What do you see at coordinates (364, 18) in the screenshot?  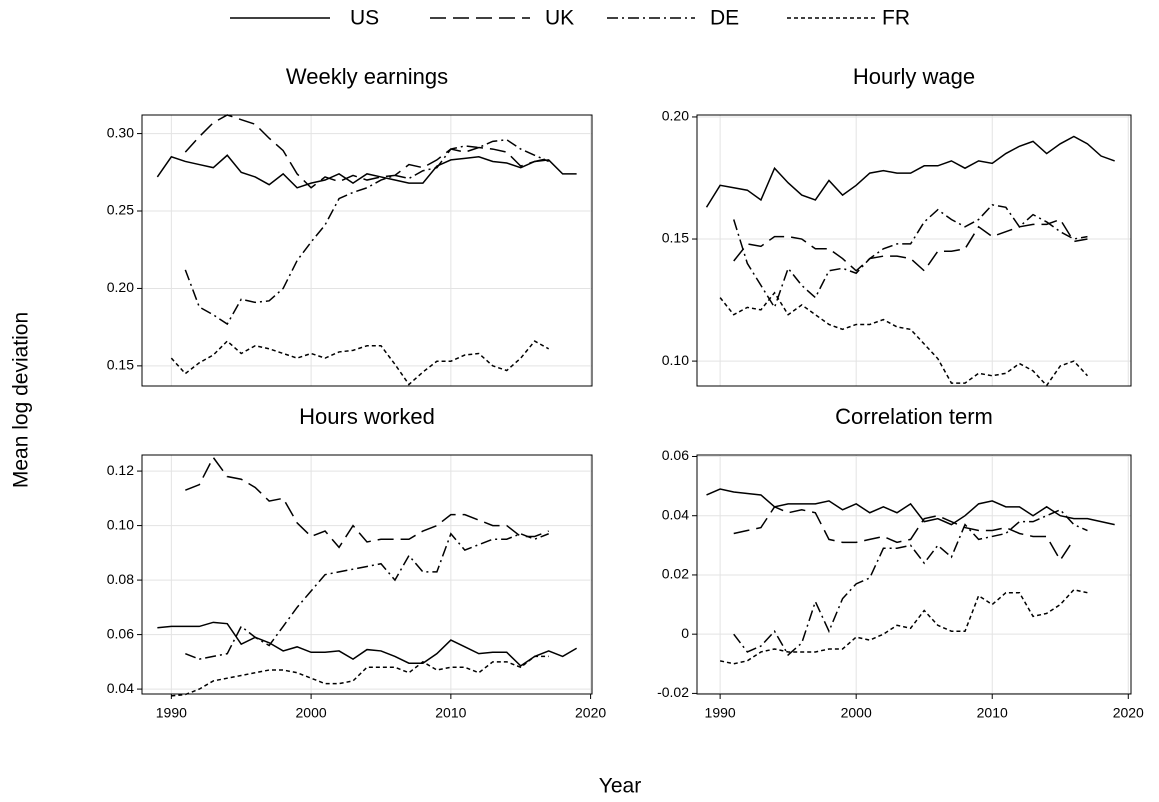 I see `legend-label: US` at bounding box center [364, 18].